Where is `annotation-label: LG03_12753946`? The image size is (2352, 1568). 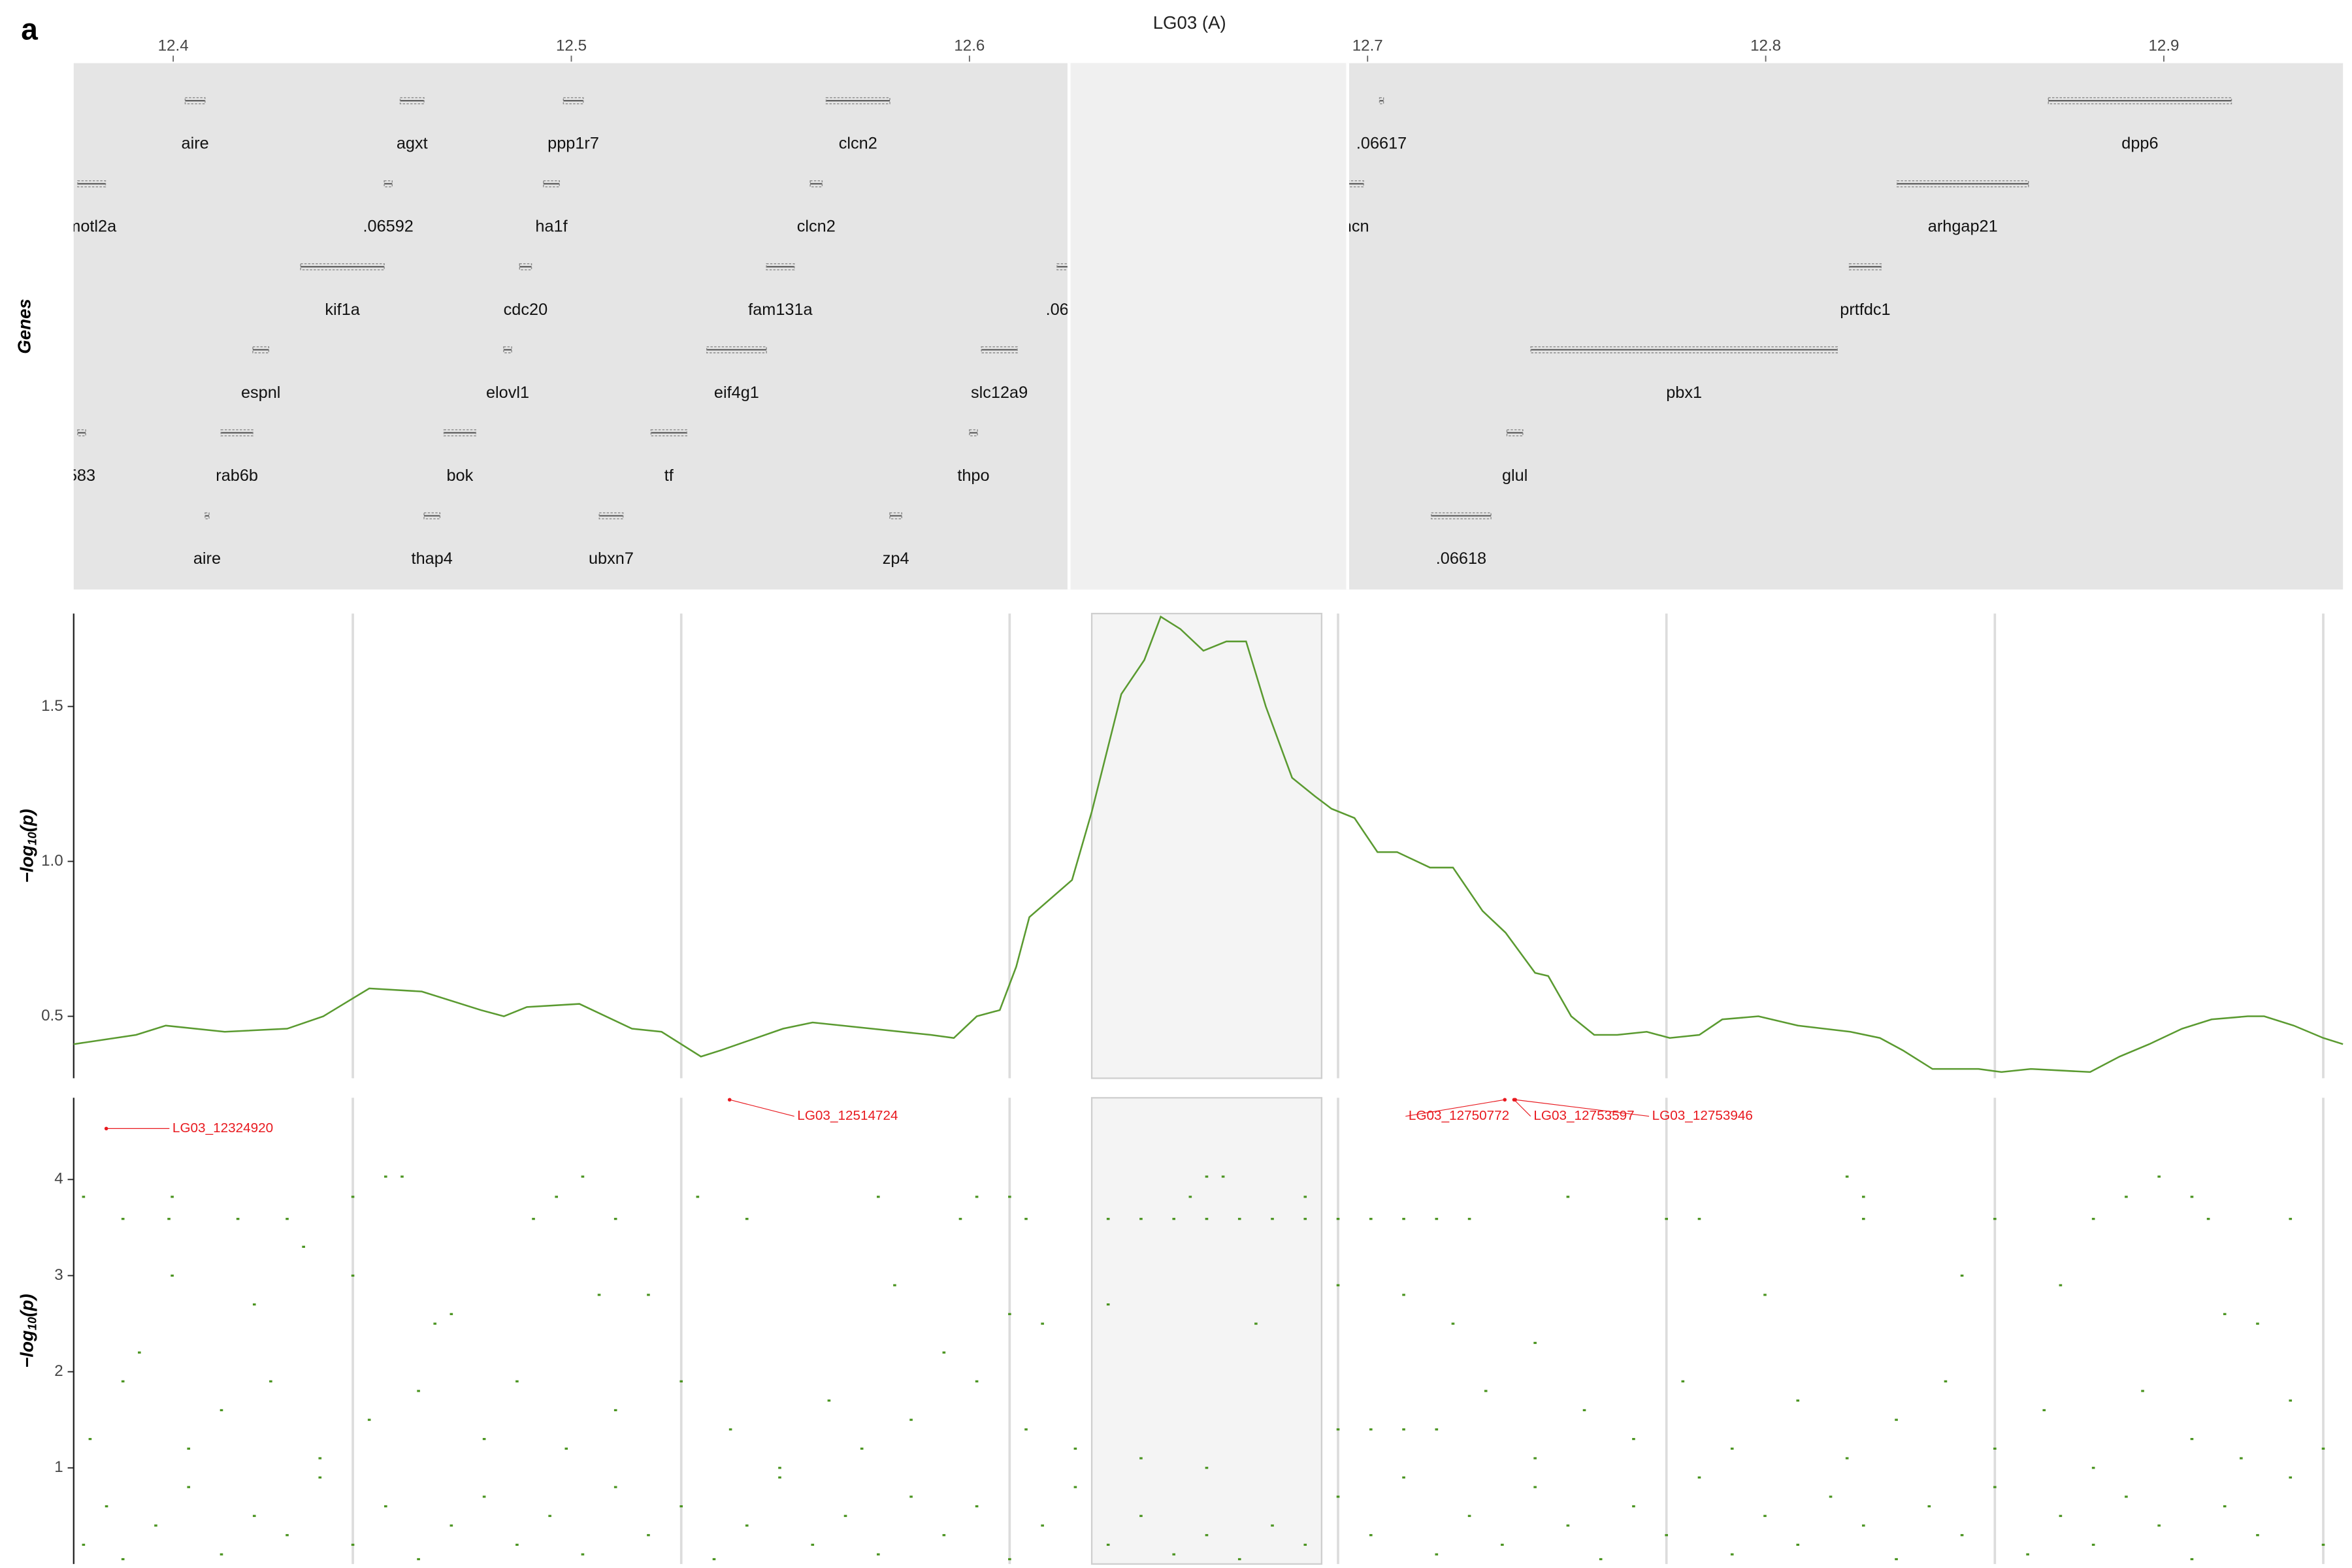
annotation-label: LG03_12753946 is located at coordinates (1702, 1115).